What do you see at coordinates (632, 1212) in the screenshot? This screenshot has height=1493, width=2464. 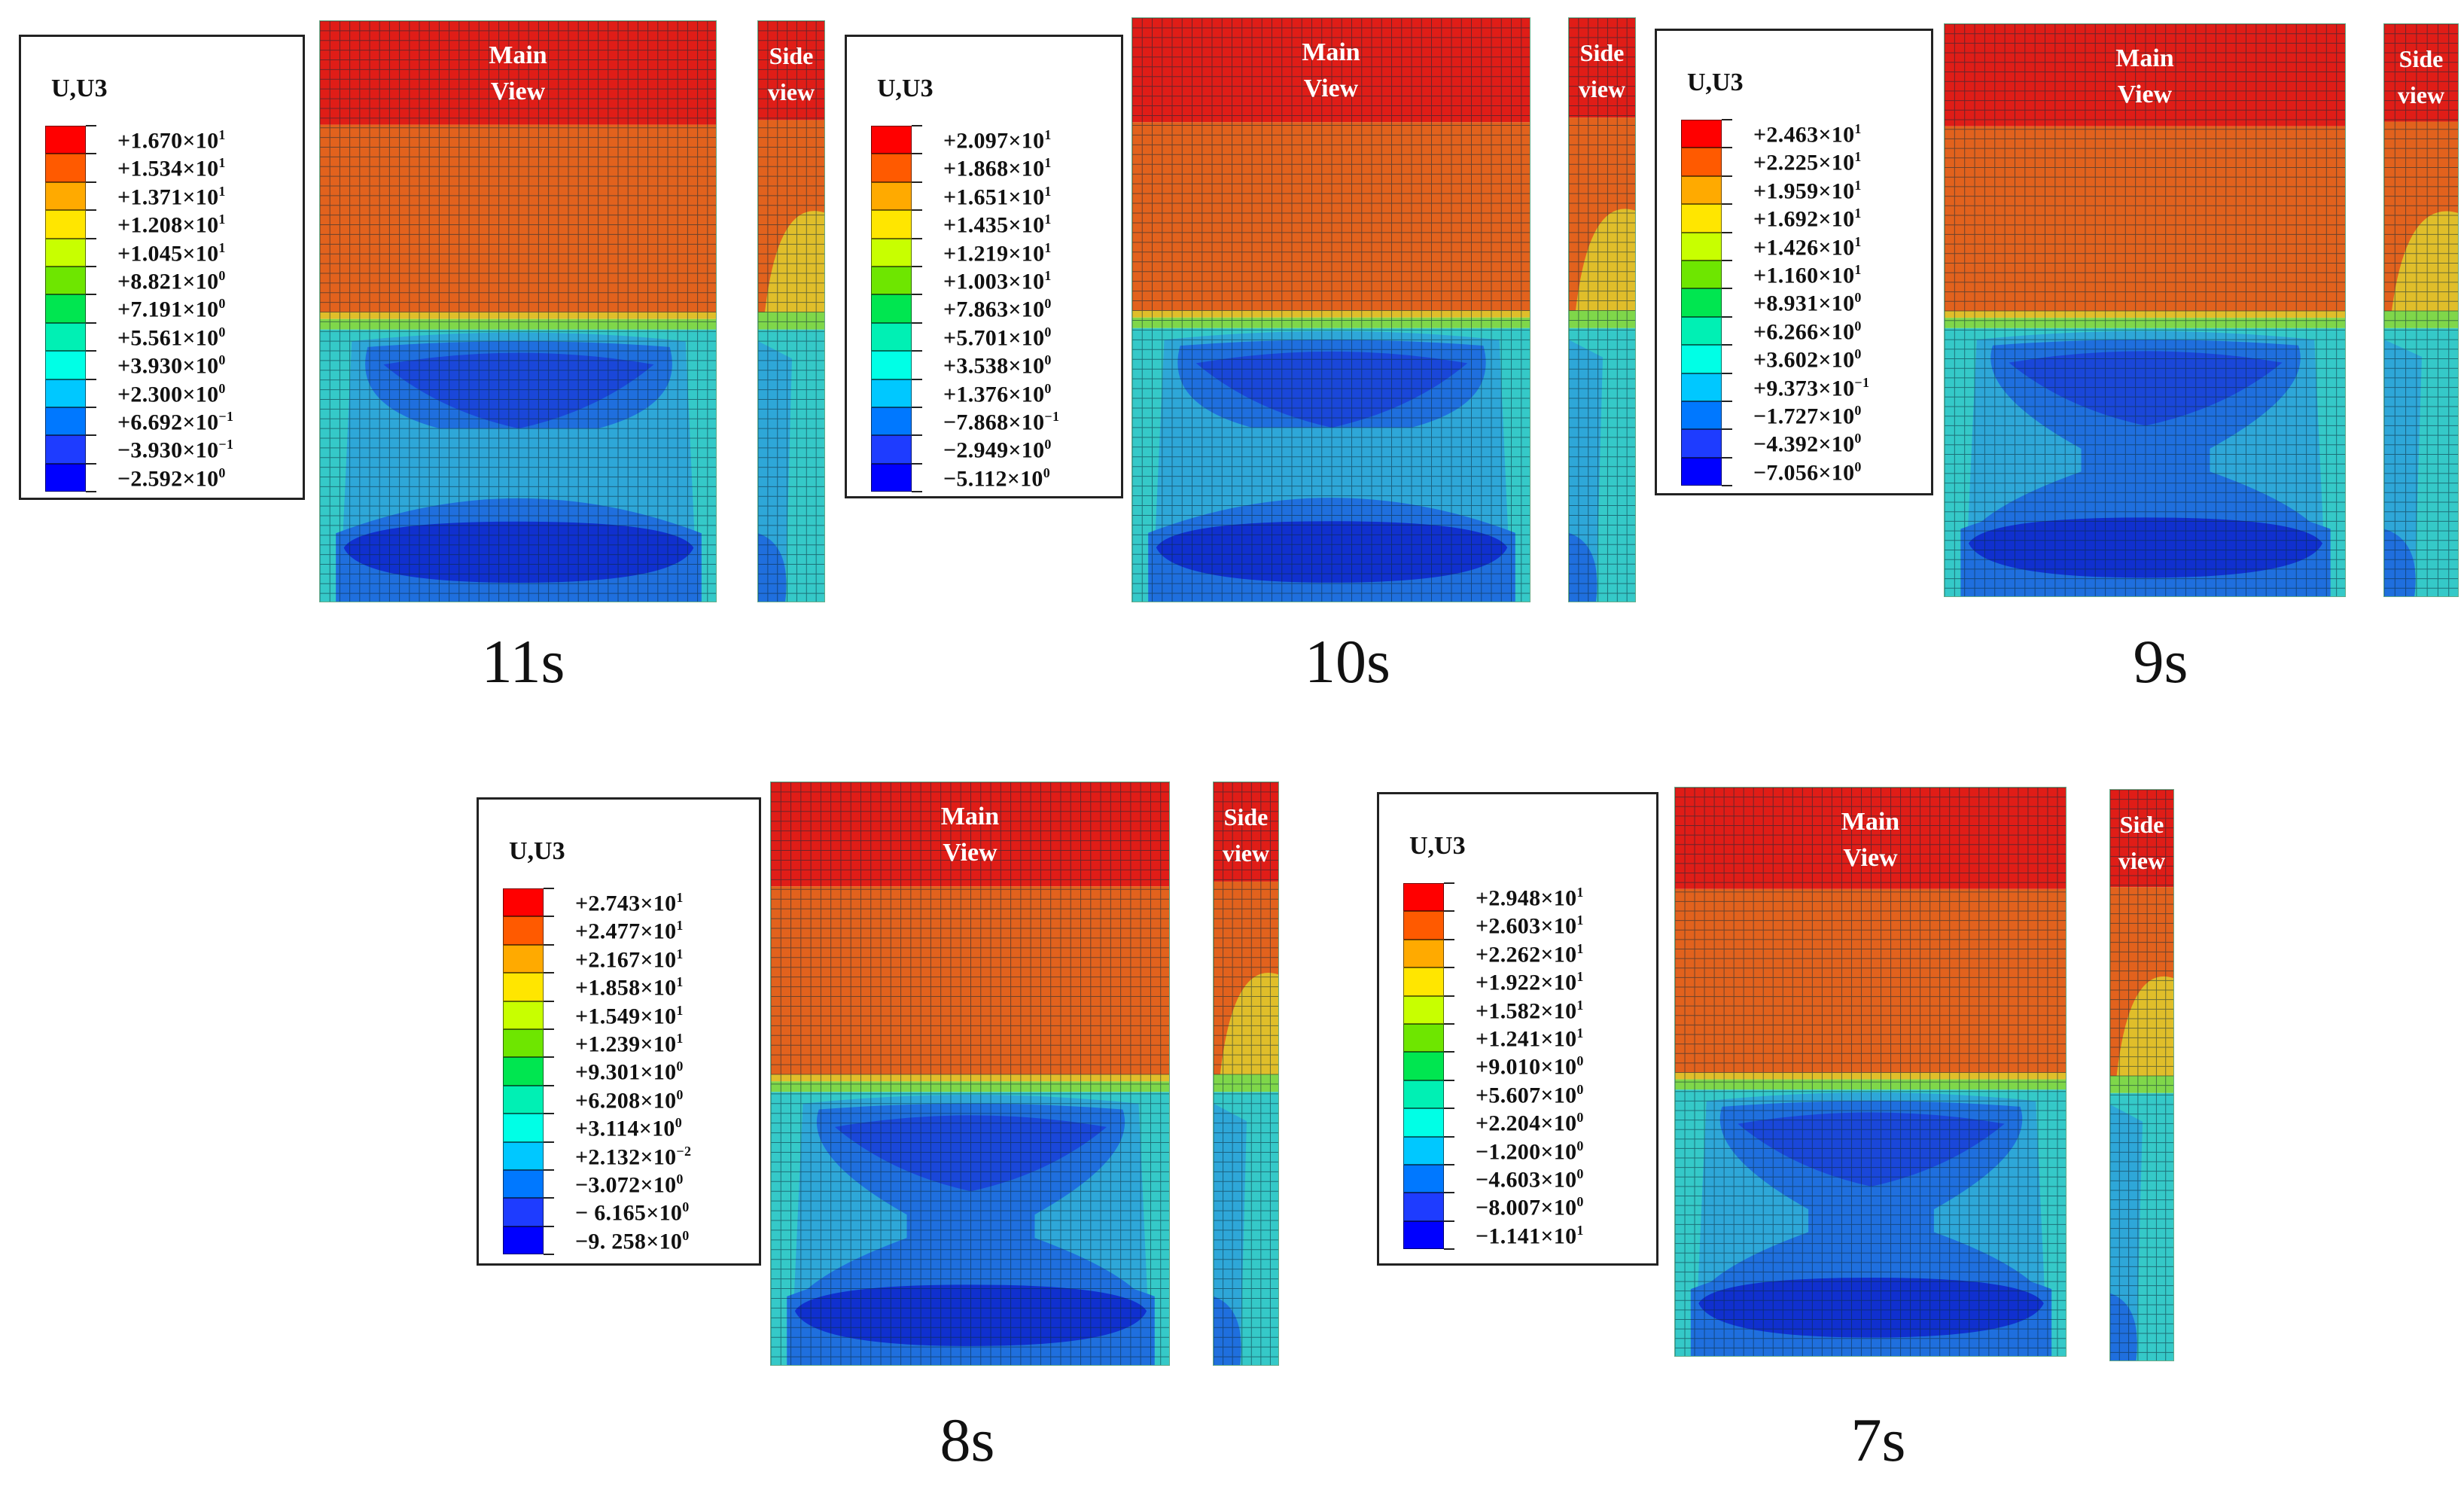 I see `legend-value: − 6.165×100` at bounding box center [632, 1212].